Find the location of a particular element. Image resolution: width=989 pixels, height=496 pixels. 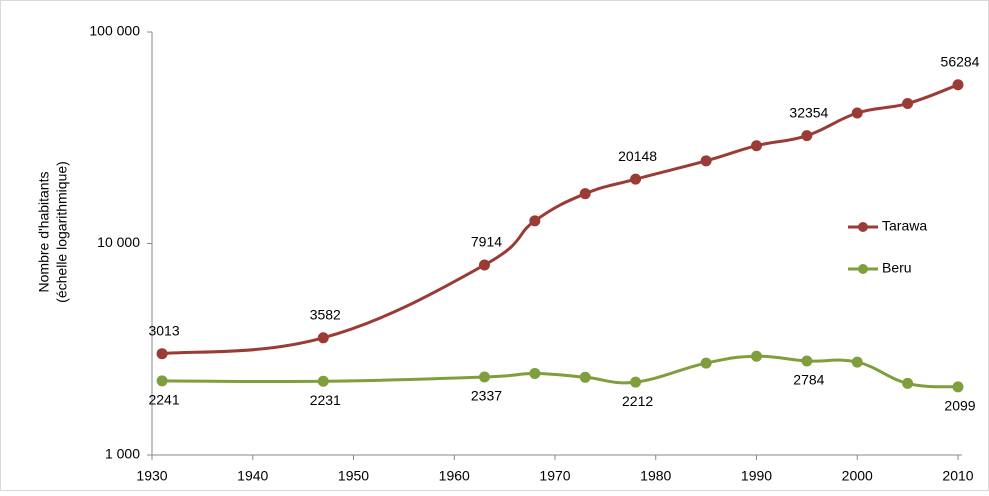

data-label: 3582 is located at coordinates (325, 315).